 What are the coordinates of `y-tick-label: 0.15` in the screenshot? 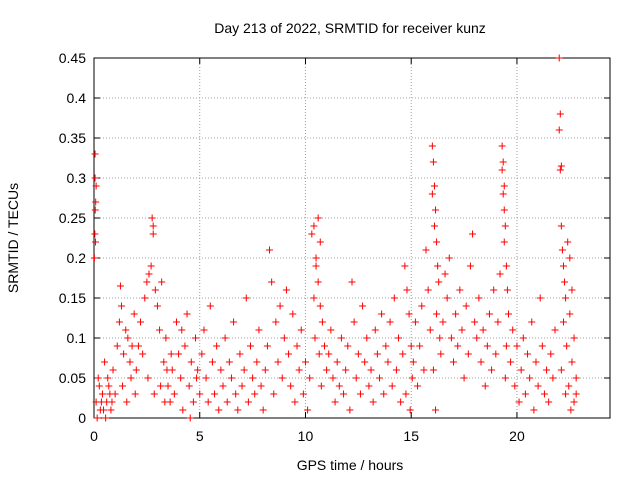 It's located at (72, 298).